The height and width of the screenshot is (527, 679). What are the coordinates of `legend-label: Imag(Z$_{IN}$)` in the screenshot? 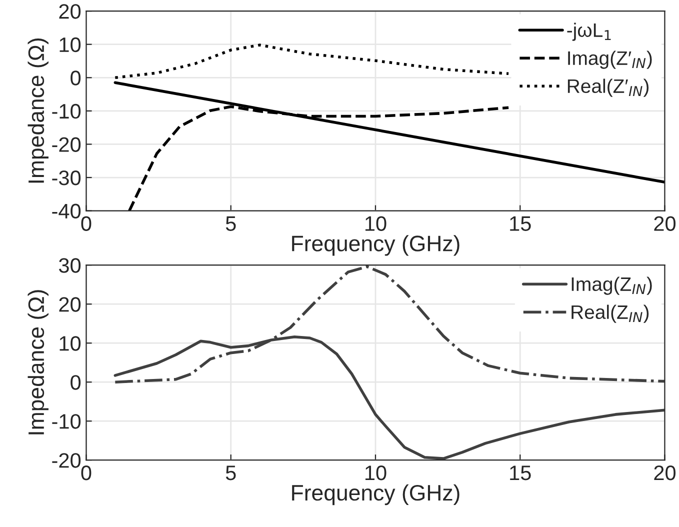 It's located at (612, 285).